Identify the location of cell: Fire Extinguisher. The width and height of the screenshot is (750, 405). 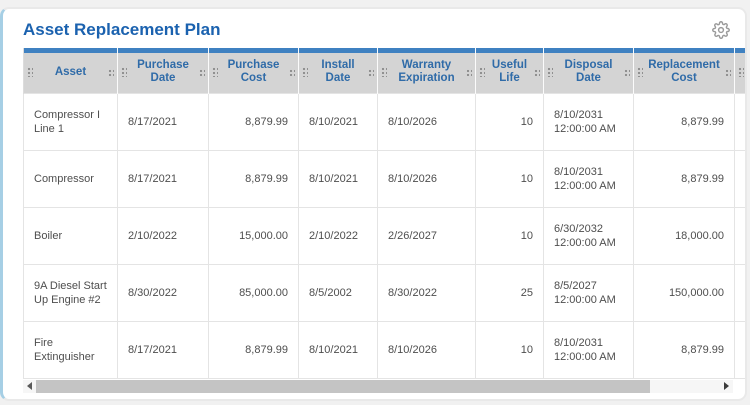
(70, 349).